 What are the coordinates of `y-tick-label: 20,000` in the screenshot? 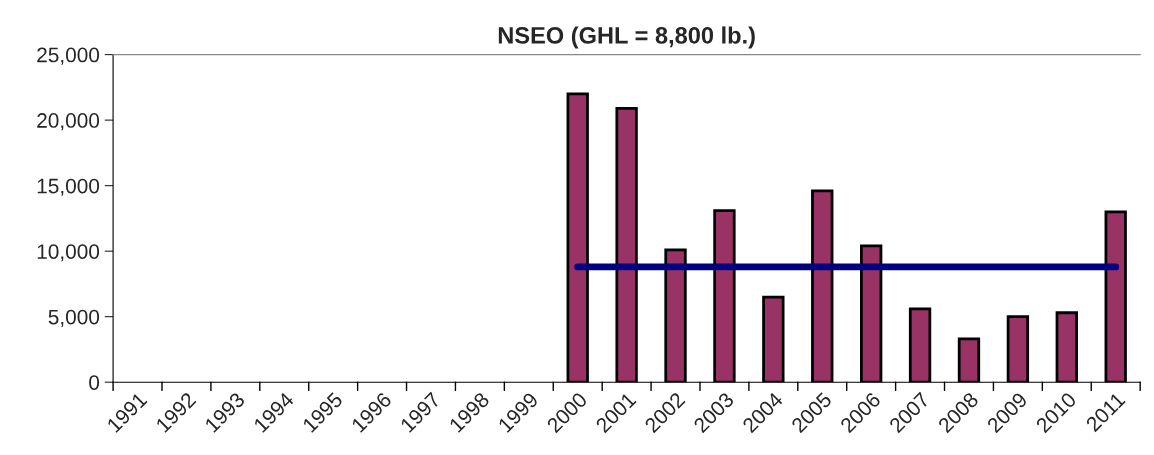 It's located at (68, 122).